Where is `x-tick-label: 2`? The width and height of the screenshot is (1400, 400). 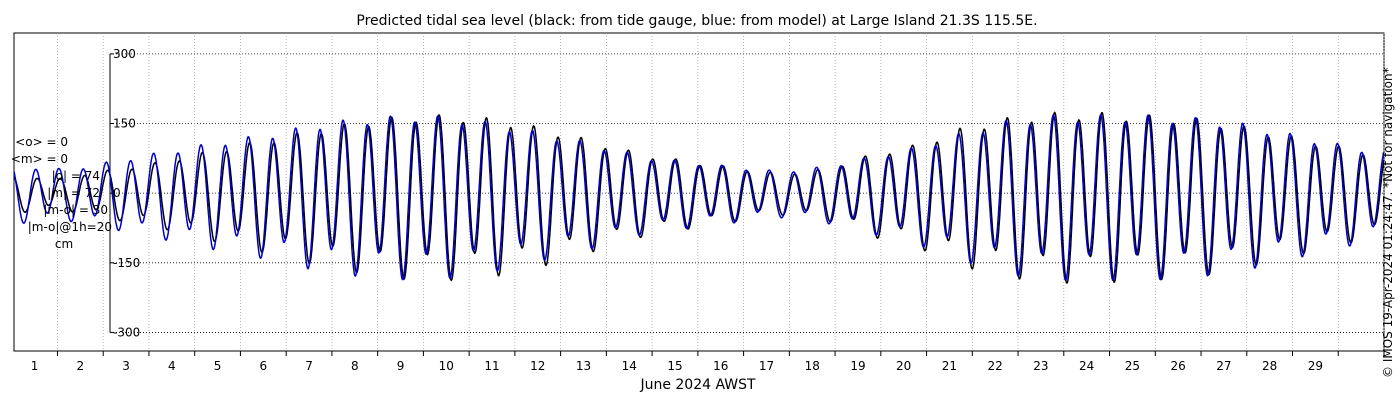
x-tick-label: 2 is located at coordinates (81, 366).